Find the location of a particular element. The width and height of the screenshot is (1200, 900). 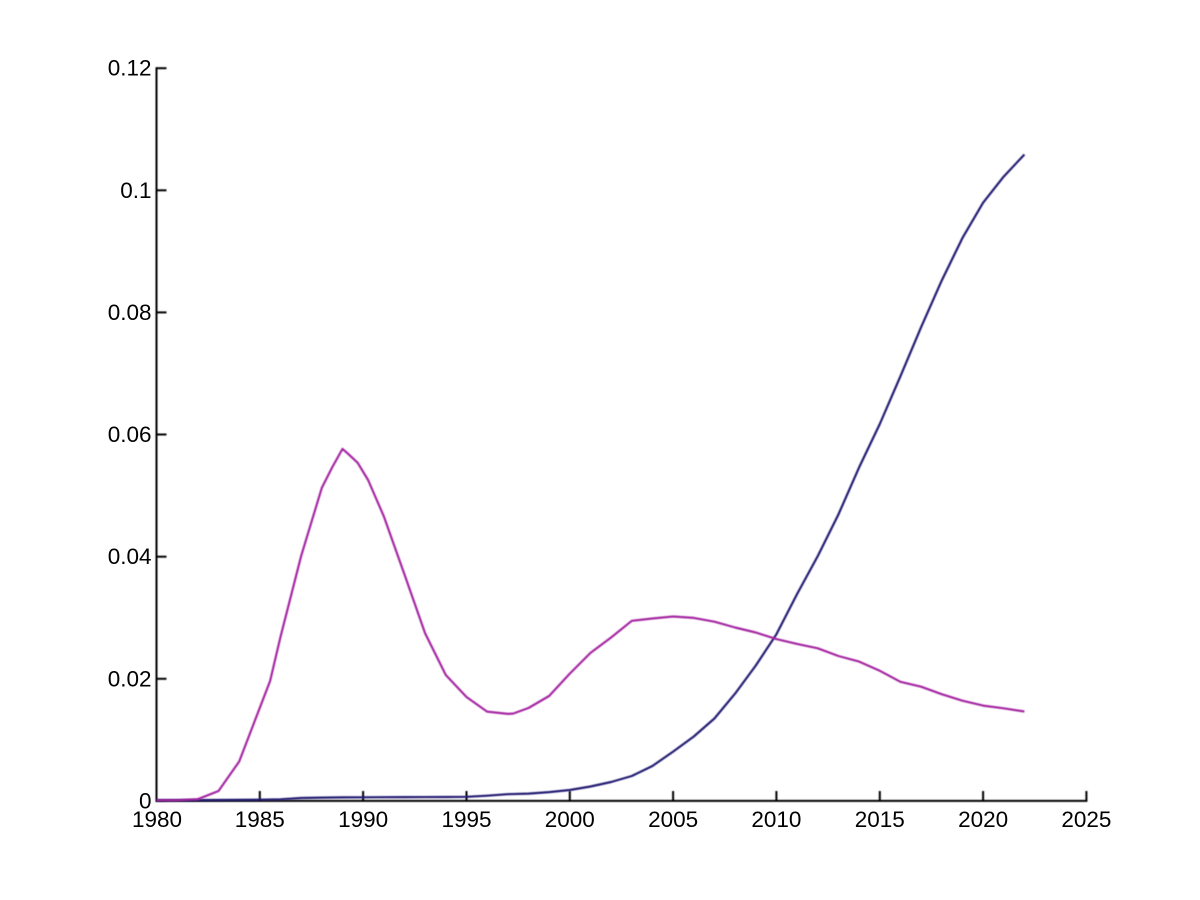

svg-text: 0.06 is located at coordinates (130, 434).